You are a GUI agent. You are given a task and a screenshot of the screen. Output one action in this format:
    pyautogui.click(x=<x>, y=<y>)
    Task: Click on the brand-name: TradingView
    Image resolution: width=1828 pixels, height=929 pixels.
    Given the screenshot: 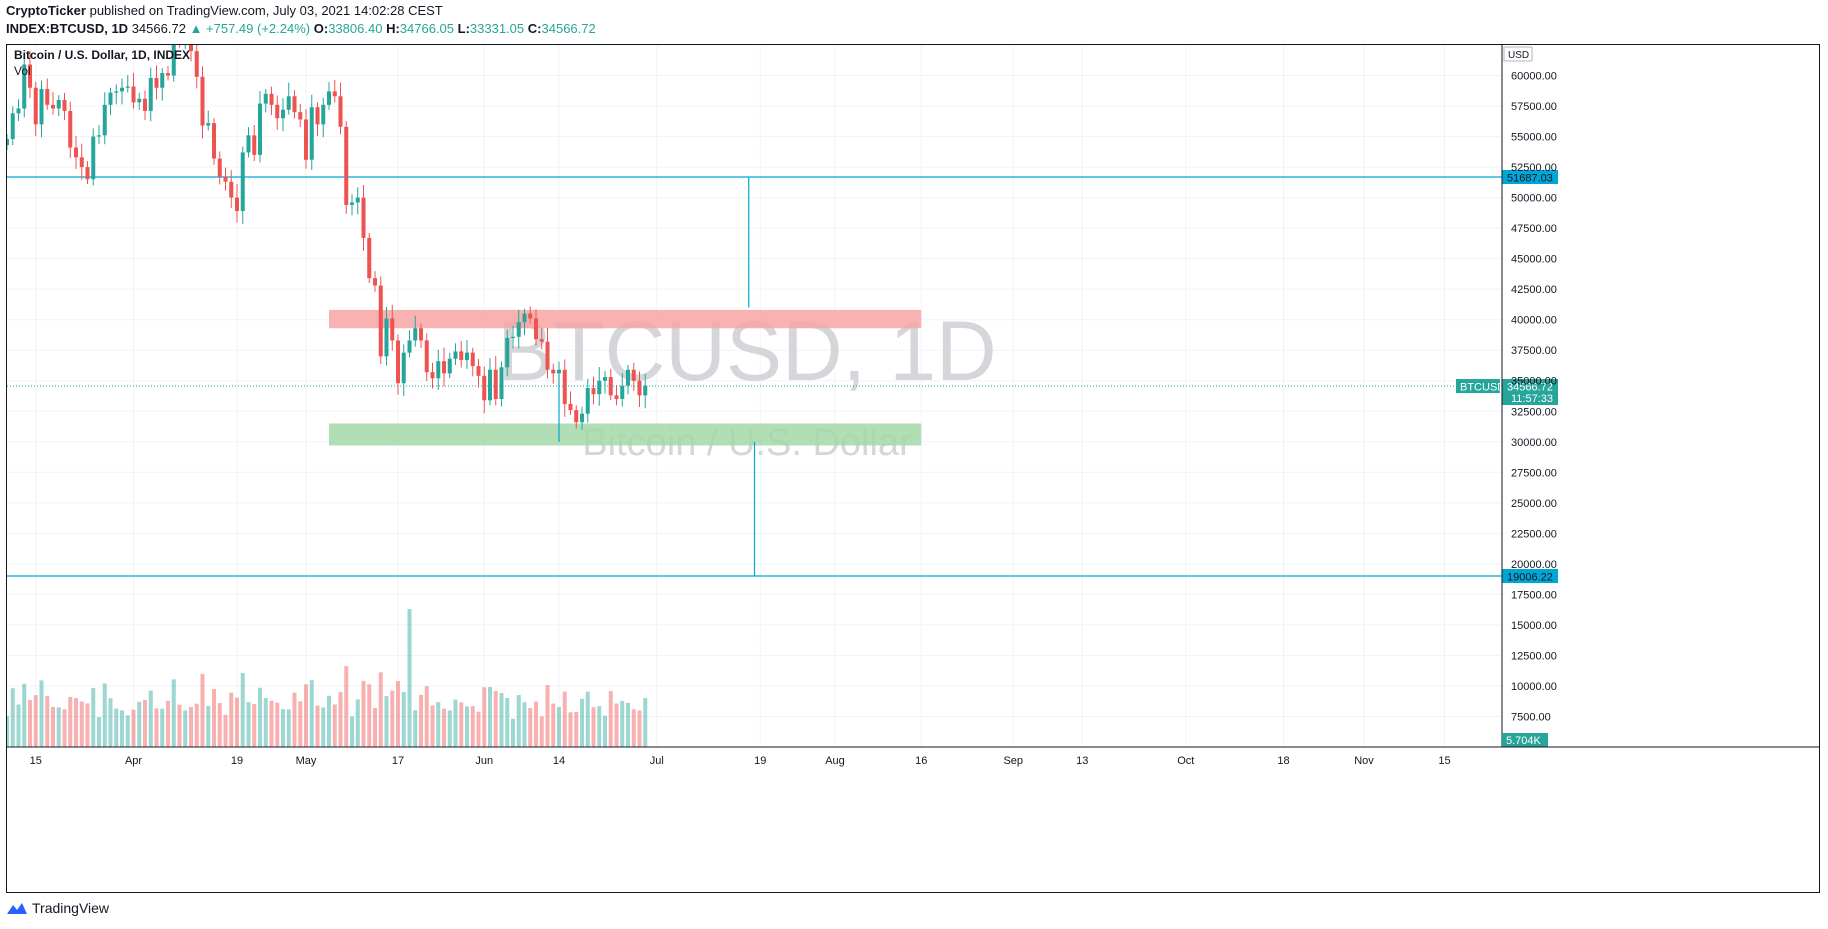 What is the action you would take?
    pyautogui.click(x=71, y=908)
    